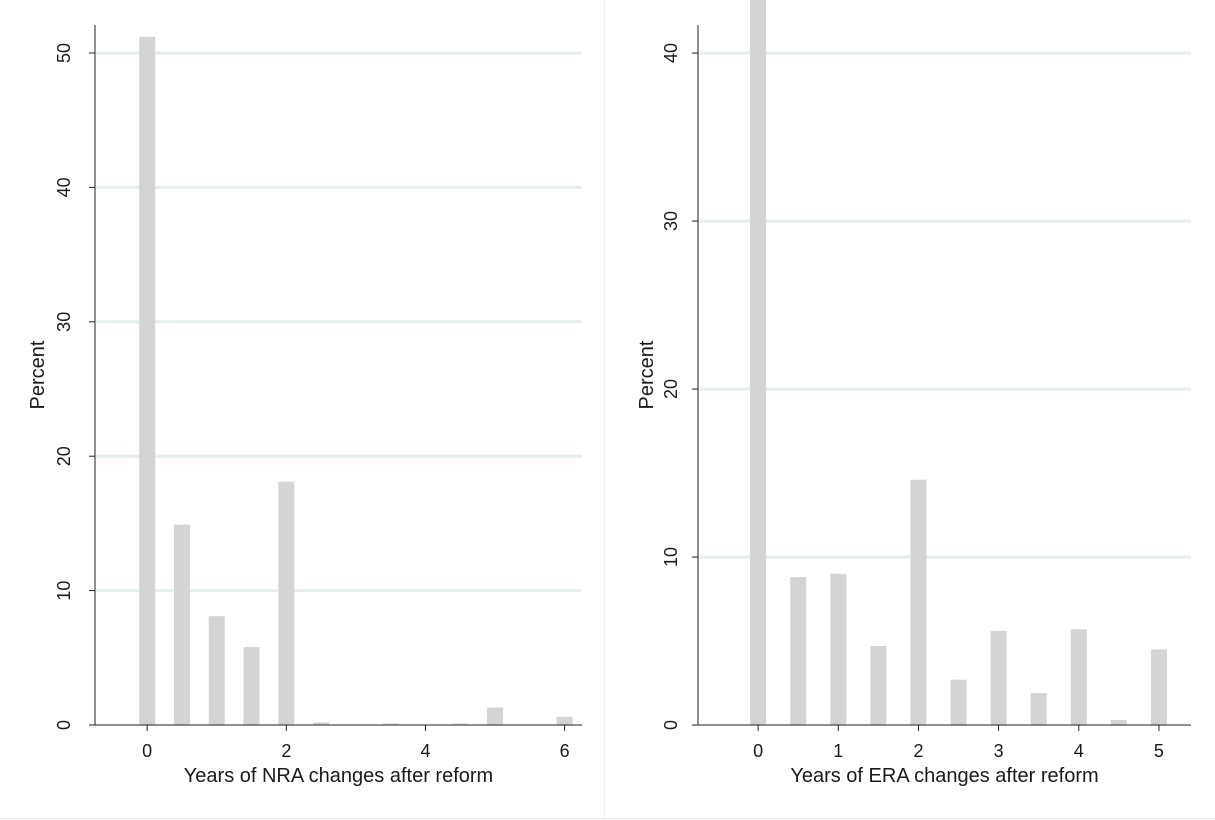 The image size is (1215, 820). What do you see at coordinates (999, 751) in the screenshot?
I see `x-tick-label: 3` at bounding box center [999, 751].